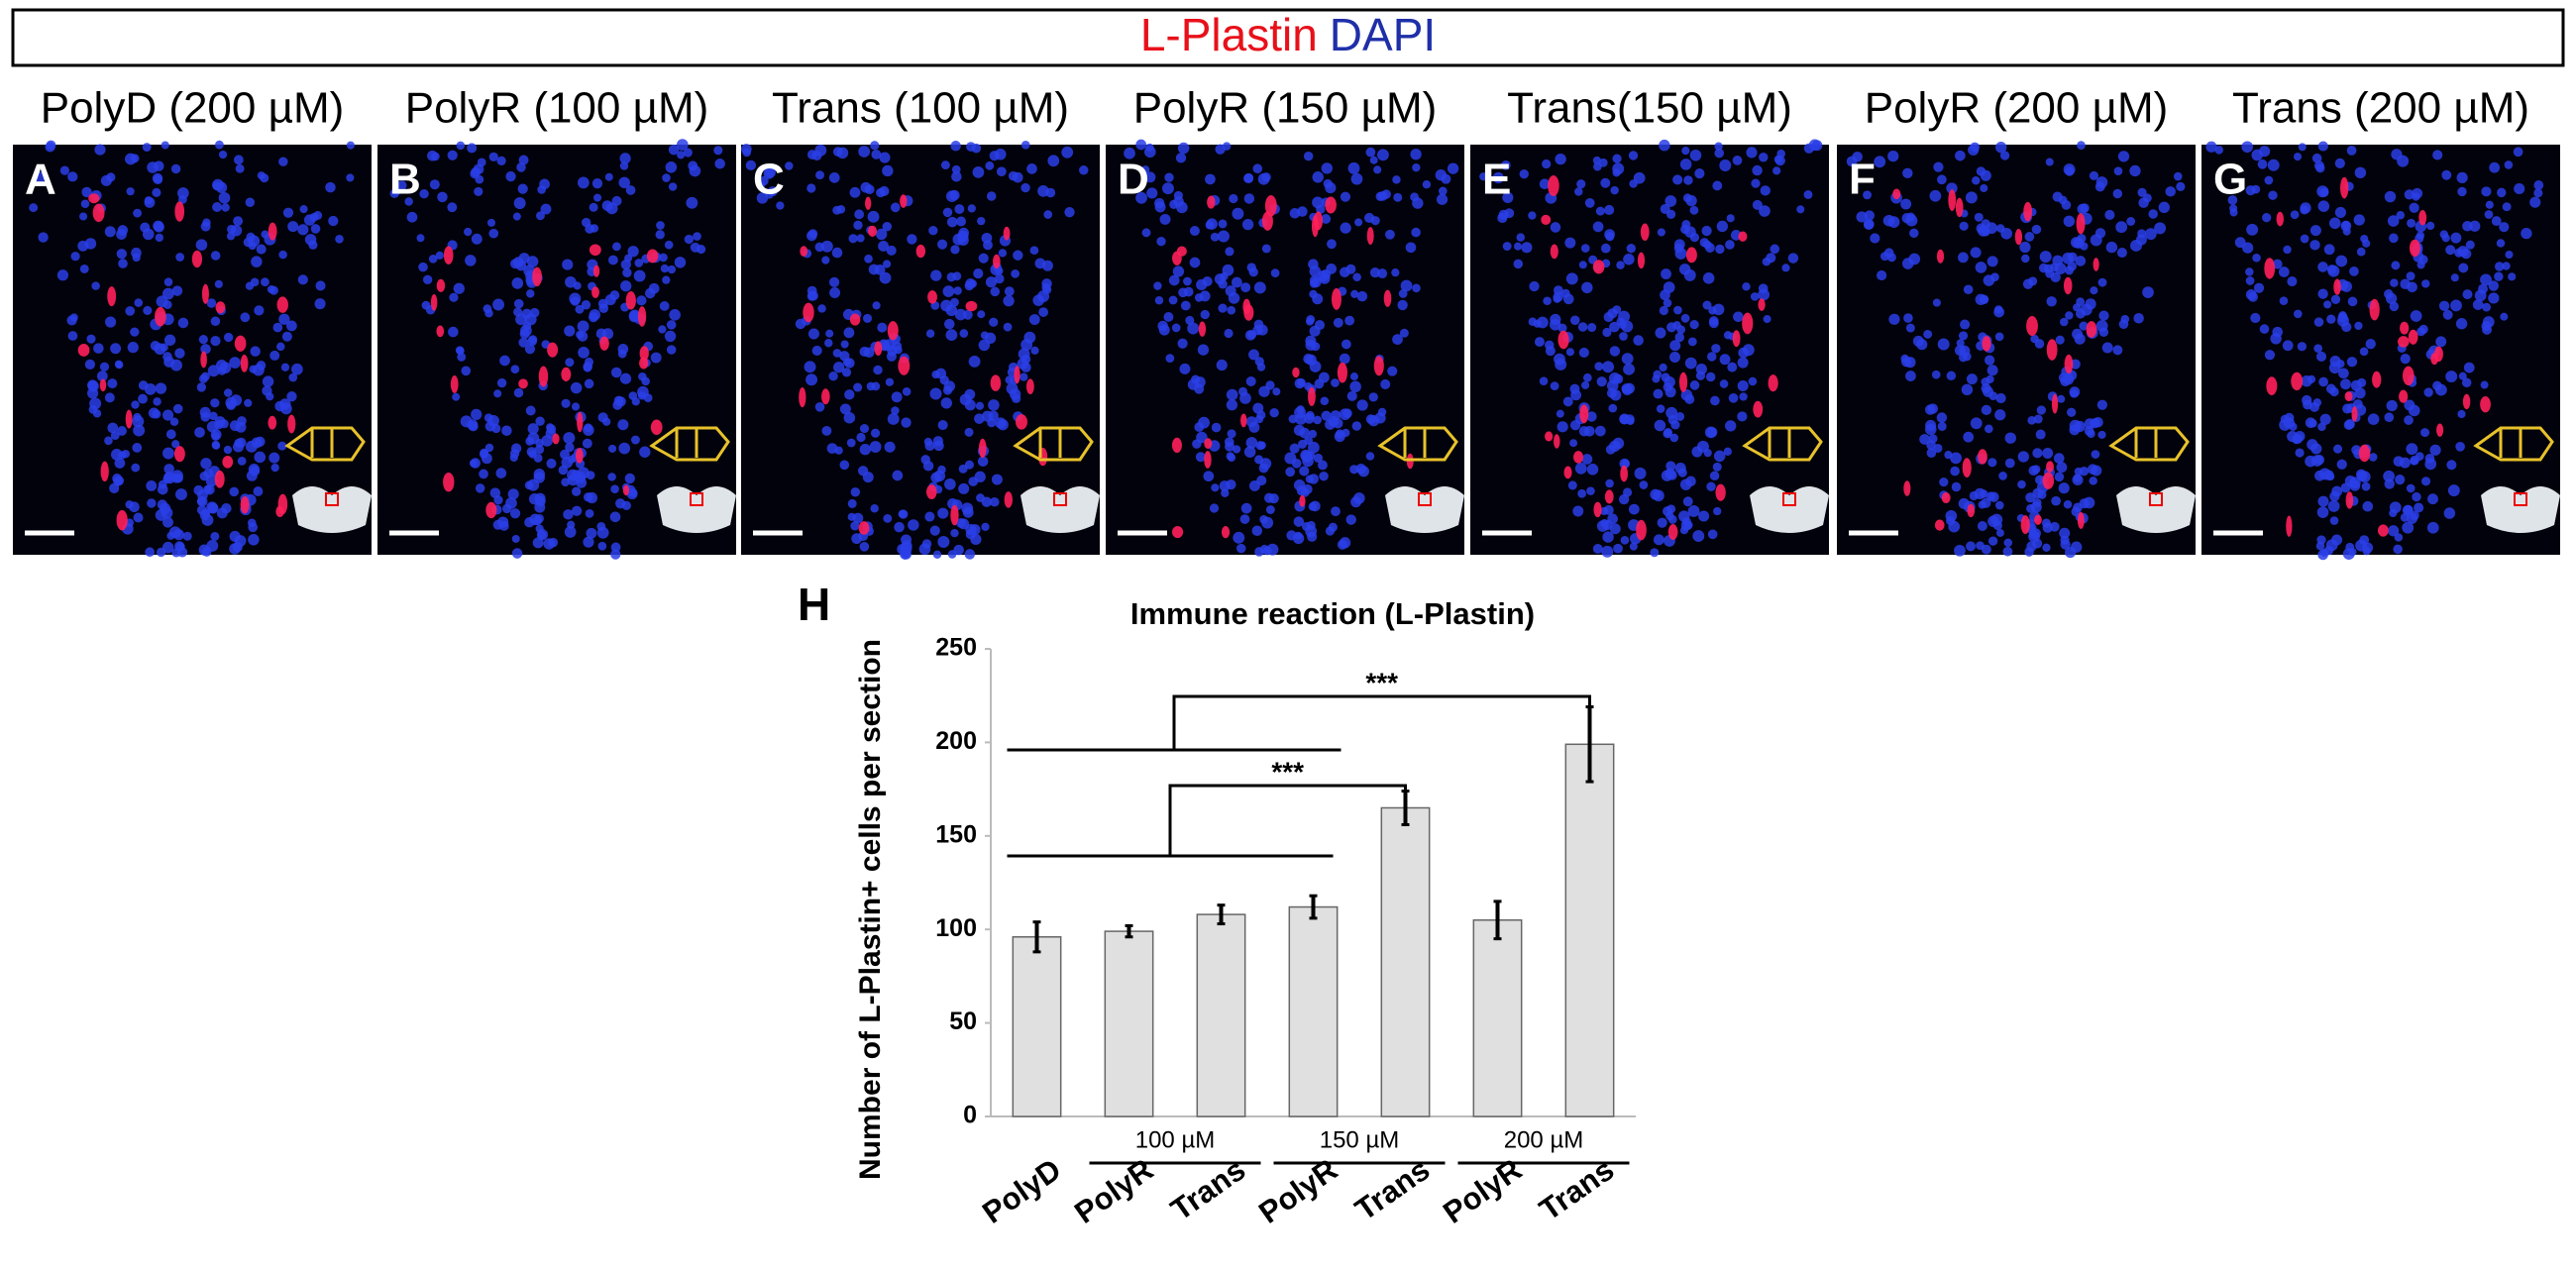  I want to click on fish-icon, so click(325, 444).